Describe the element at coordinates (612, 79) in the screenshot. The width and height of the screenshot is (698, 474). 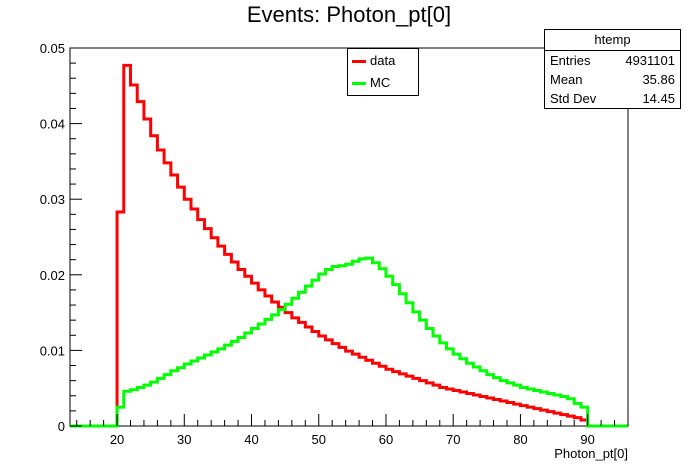
I see `stats-row-mean: Mean 35.86` at that location.